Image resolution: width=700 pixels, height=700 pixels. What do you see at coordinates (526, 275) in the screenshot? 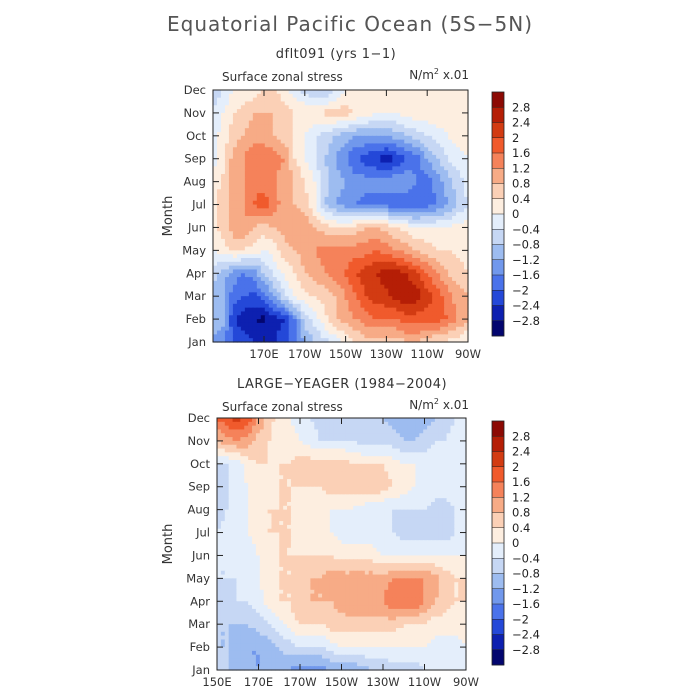
I see `colorbar-label: −1.6` at bounding box center [526, 275].